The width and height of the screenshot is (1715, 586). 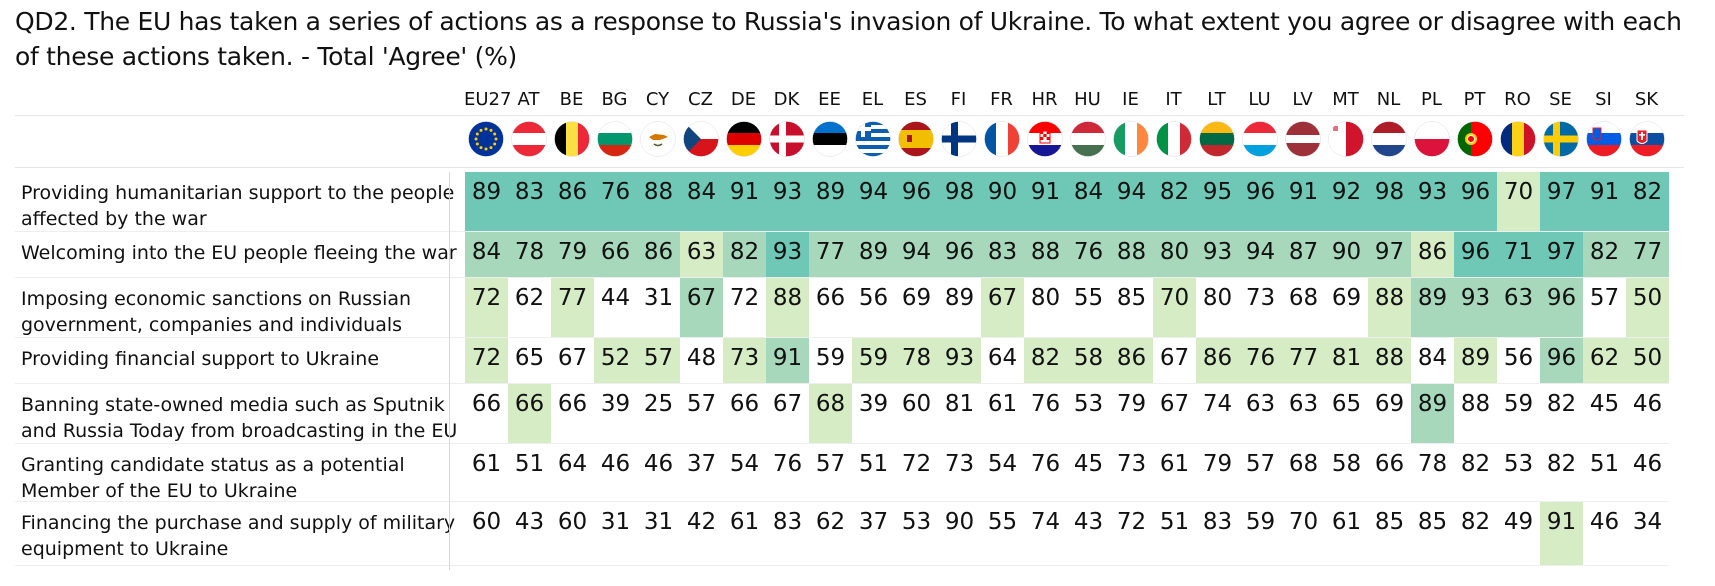 I want to click on value-cell-be: 77, so click(x=572, y=308).